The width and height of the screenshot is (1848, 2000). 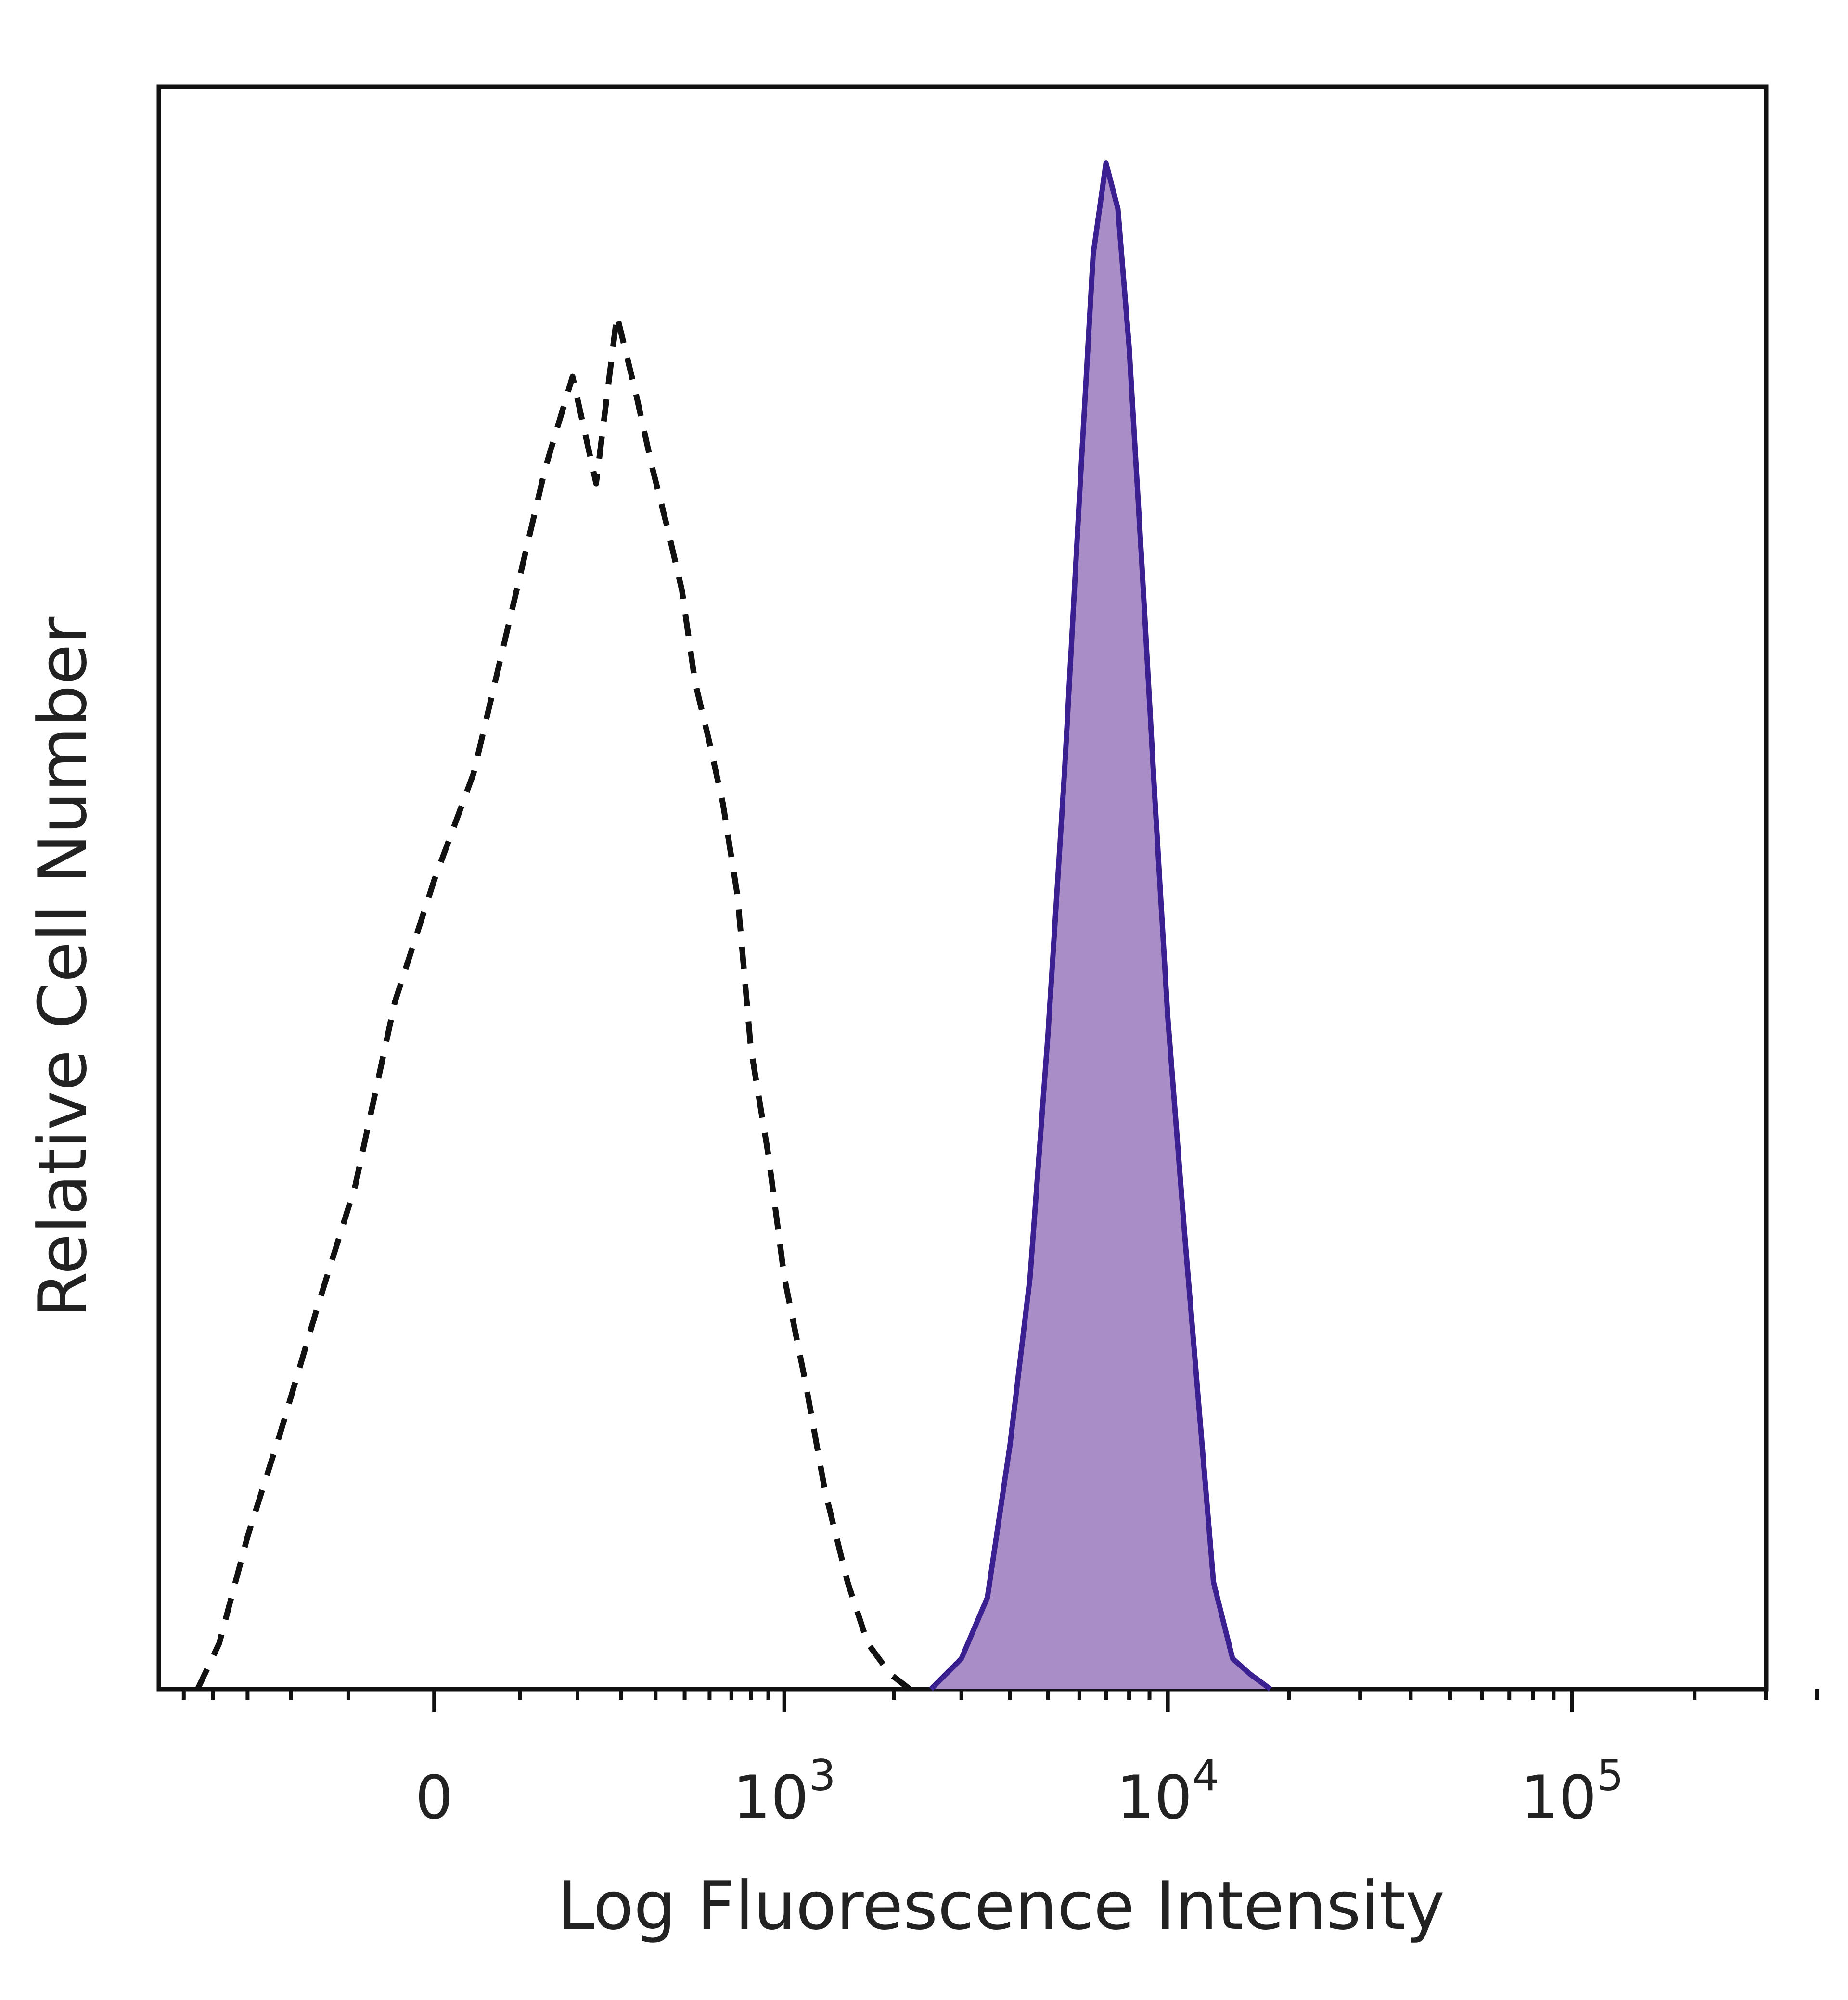 I want to click on series-1-line, so click(x=1100, y=926).